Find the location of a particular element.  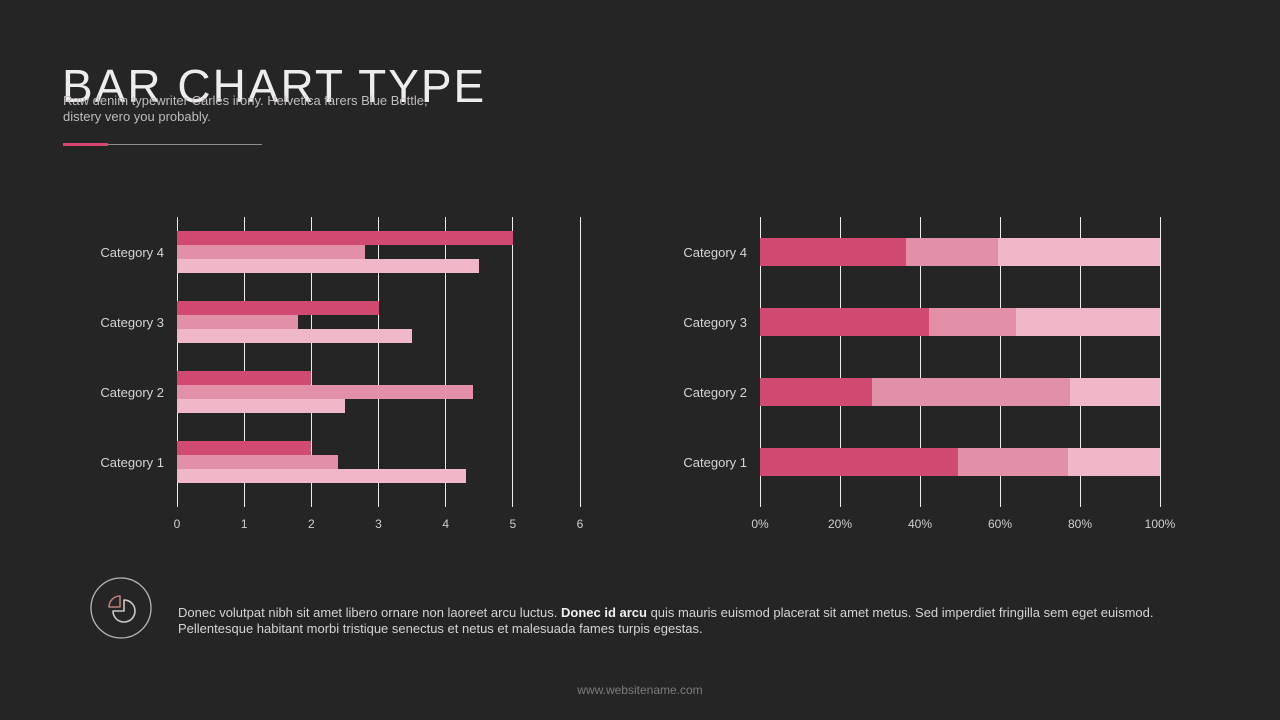

plot-area: 0 1 2 3 4 5 6 is located at coordinates (378, 374).